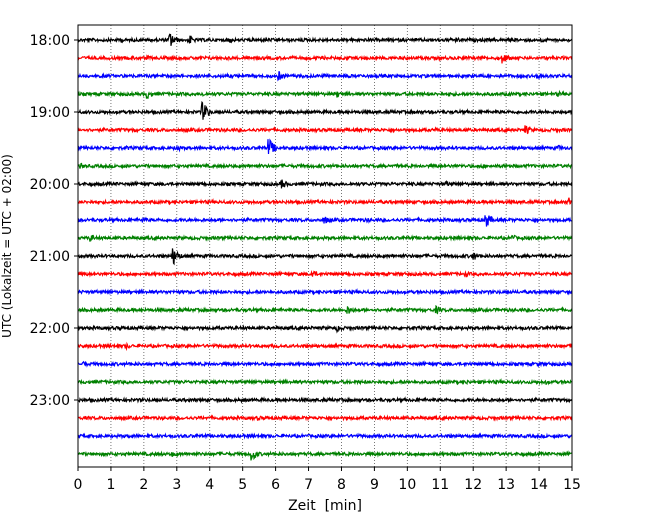 Image resolution: width=650 pixels, height=520 pixels. Describe the element at coordinates (50, 185) in the screenshot. I see `y-tick-label: 20:00` at that location.